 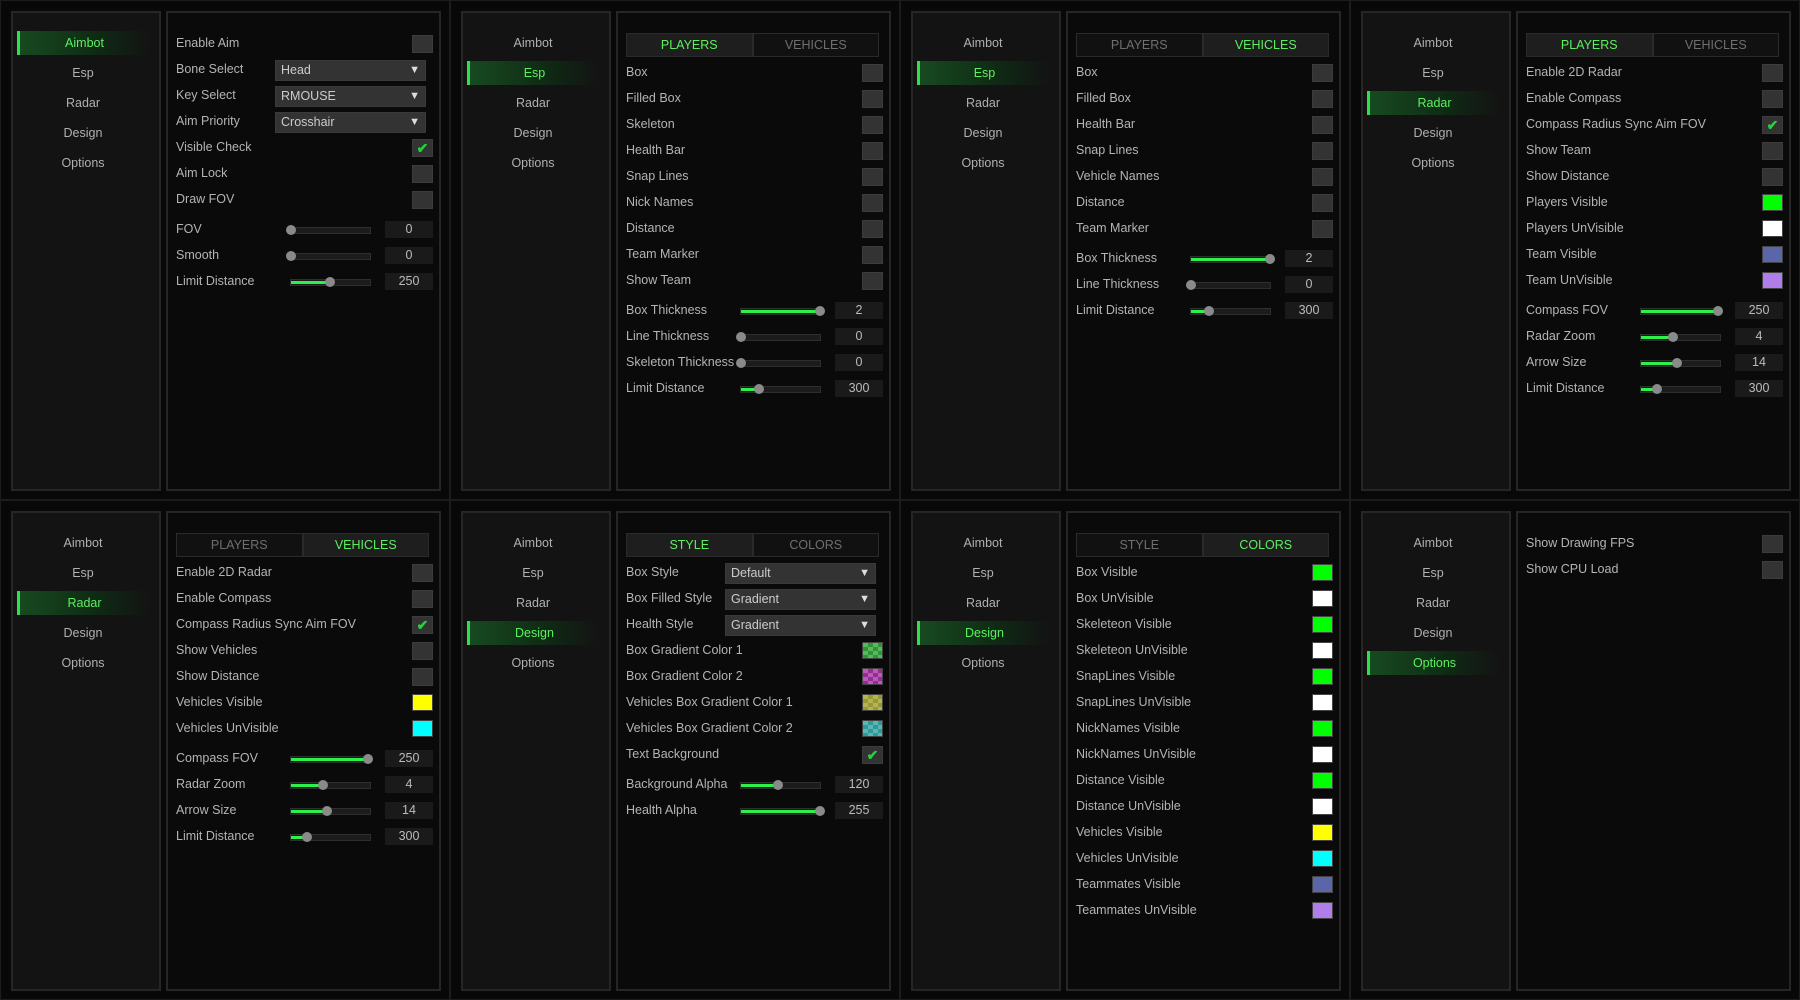 What do you see at coordinates (350, 70) in the screenshot?
I see `dropdown-select: Head ▼` at bounding box center [350, 70].